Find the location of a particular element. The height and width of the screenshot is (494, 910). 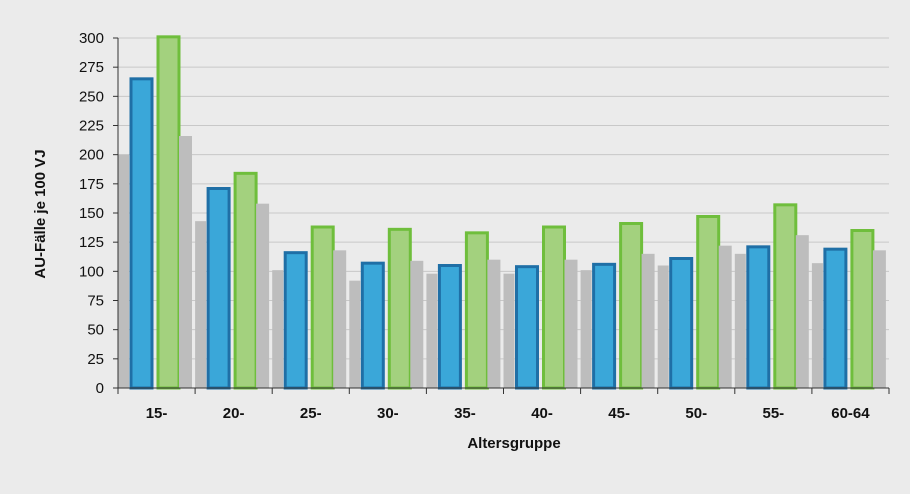

y-tick-label: 25 is located at coordinates (95, 359).